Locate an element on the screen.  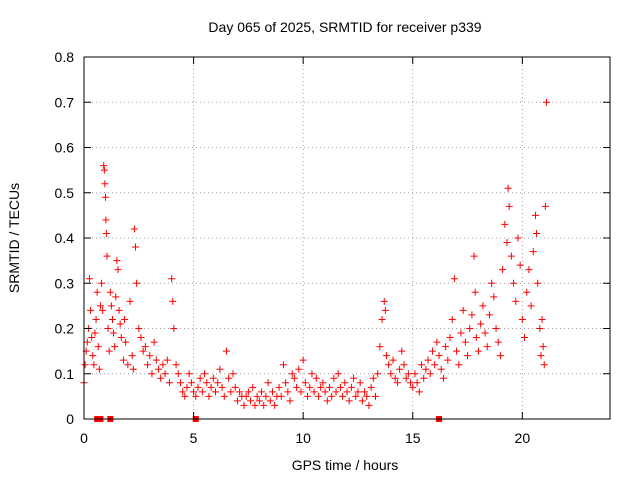
y-tick-label: 0.7 is located at coordinates (65, 102).